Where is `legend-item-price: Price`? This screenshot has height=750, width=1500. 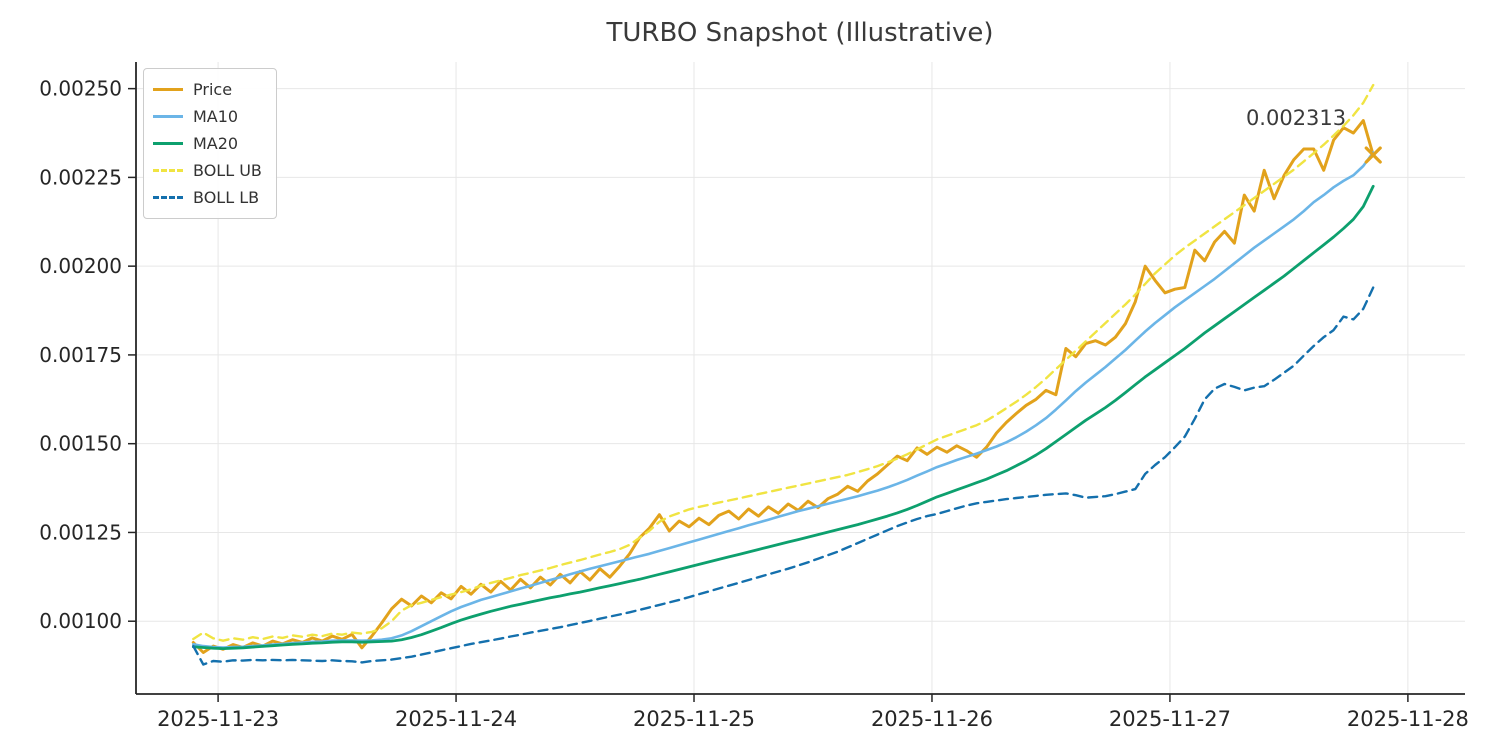 legend-item-price: Price is located at coordinates (207, 89).